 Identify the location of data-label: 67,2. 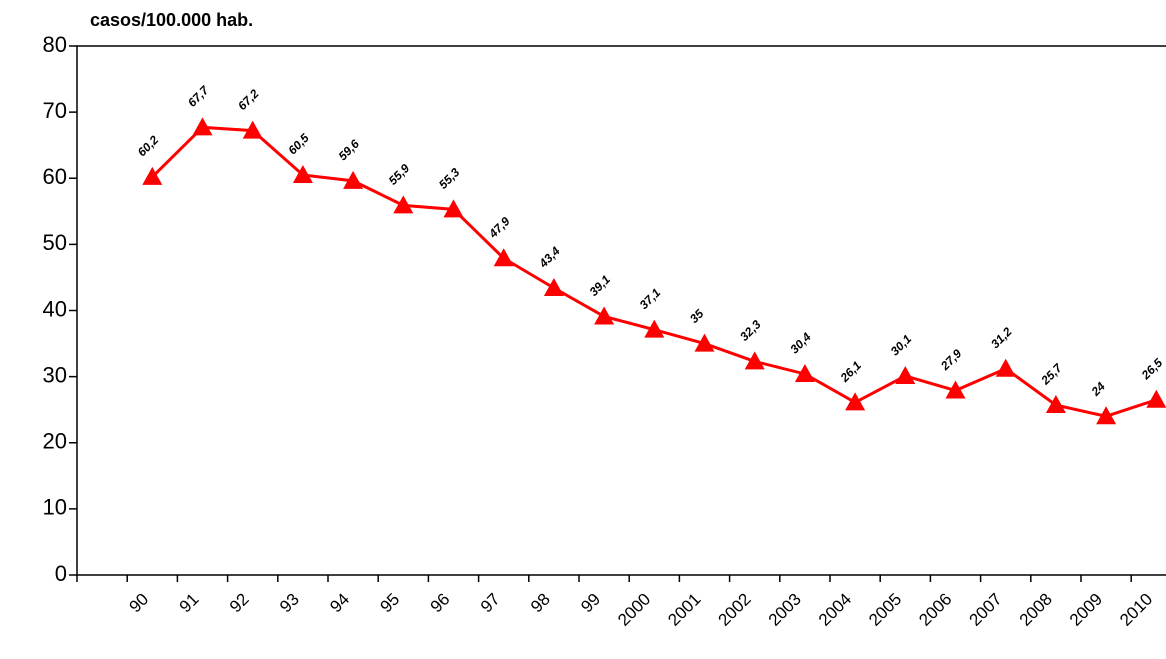
(248, 99).